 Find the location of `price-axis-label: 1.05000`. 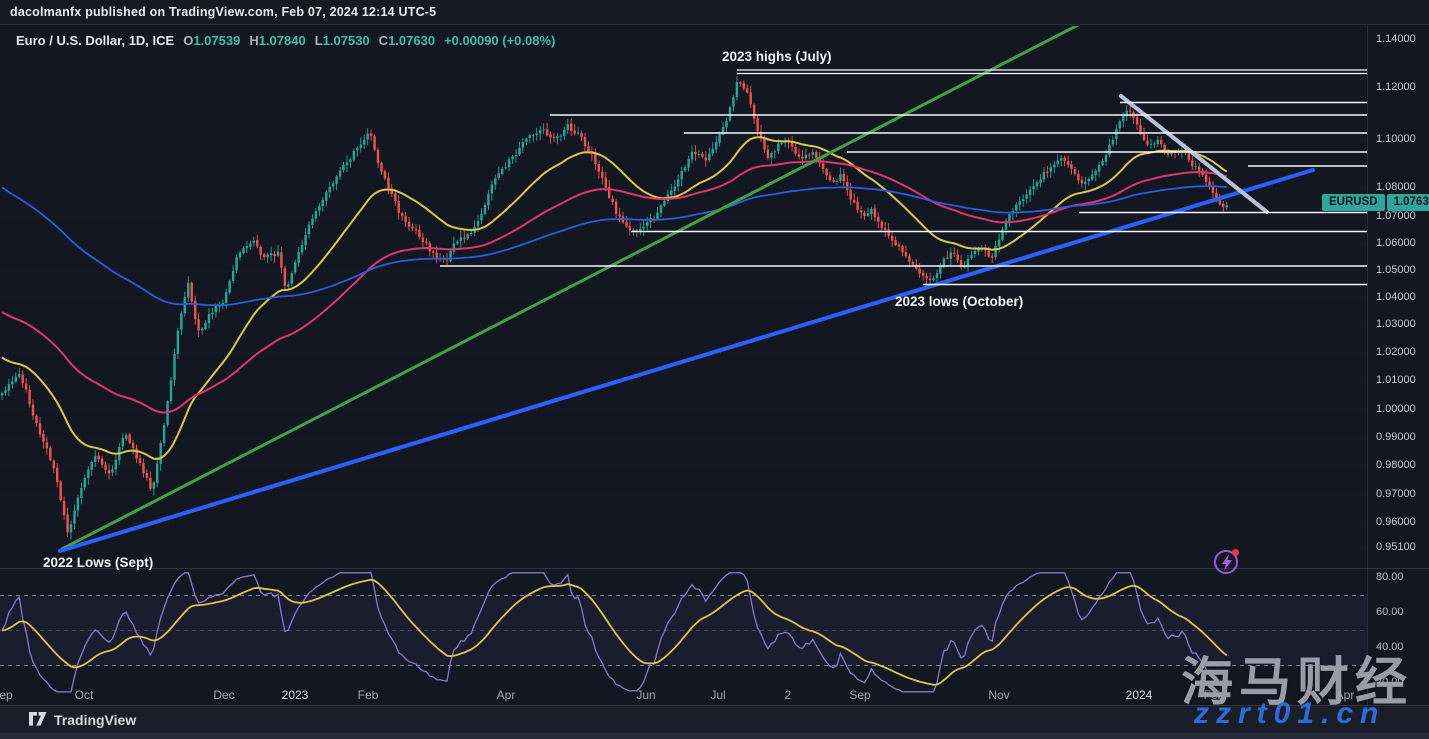

price-axis-label: 1.05000 is located at coordinates (1396, 270).